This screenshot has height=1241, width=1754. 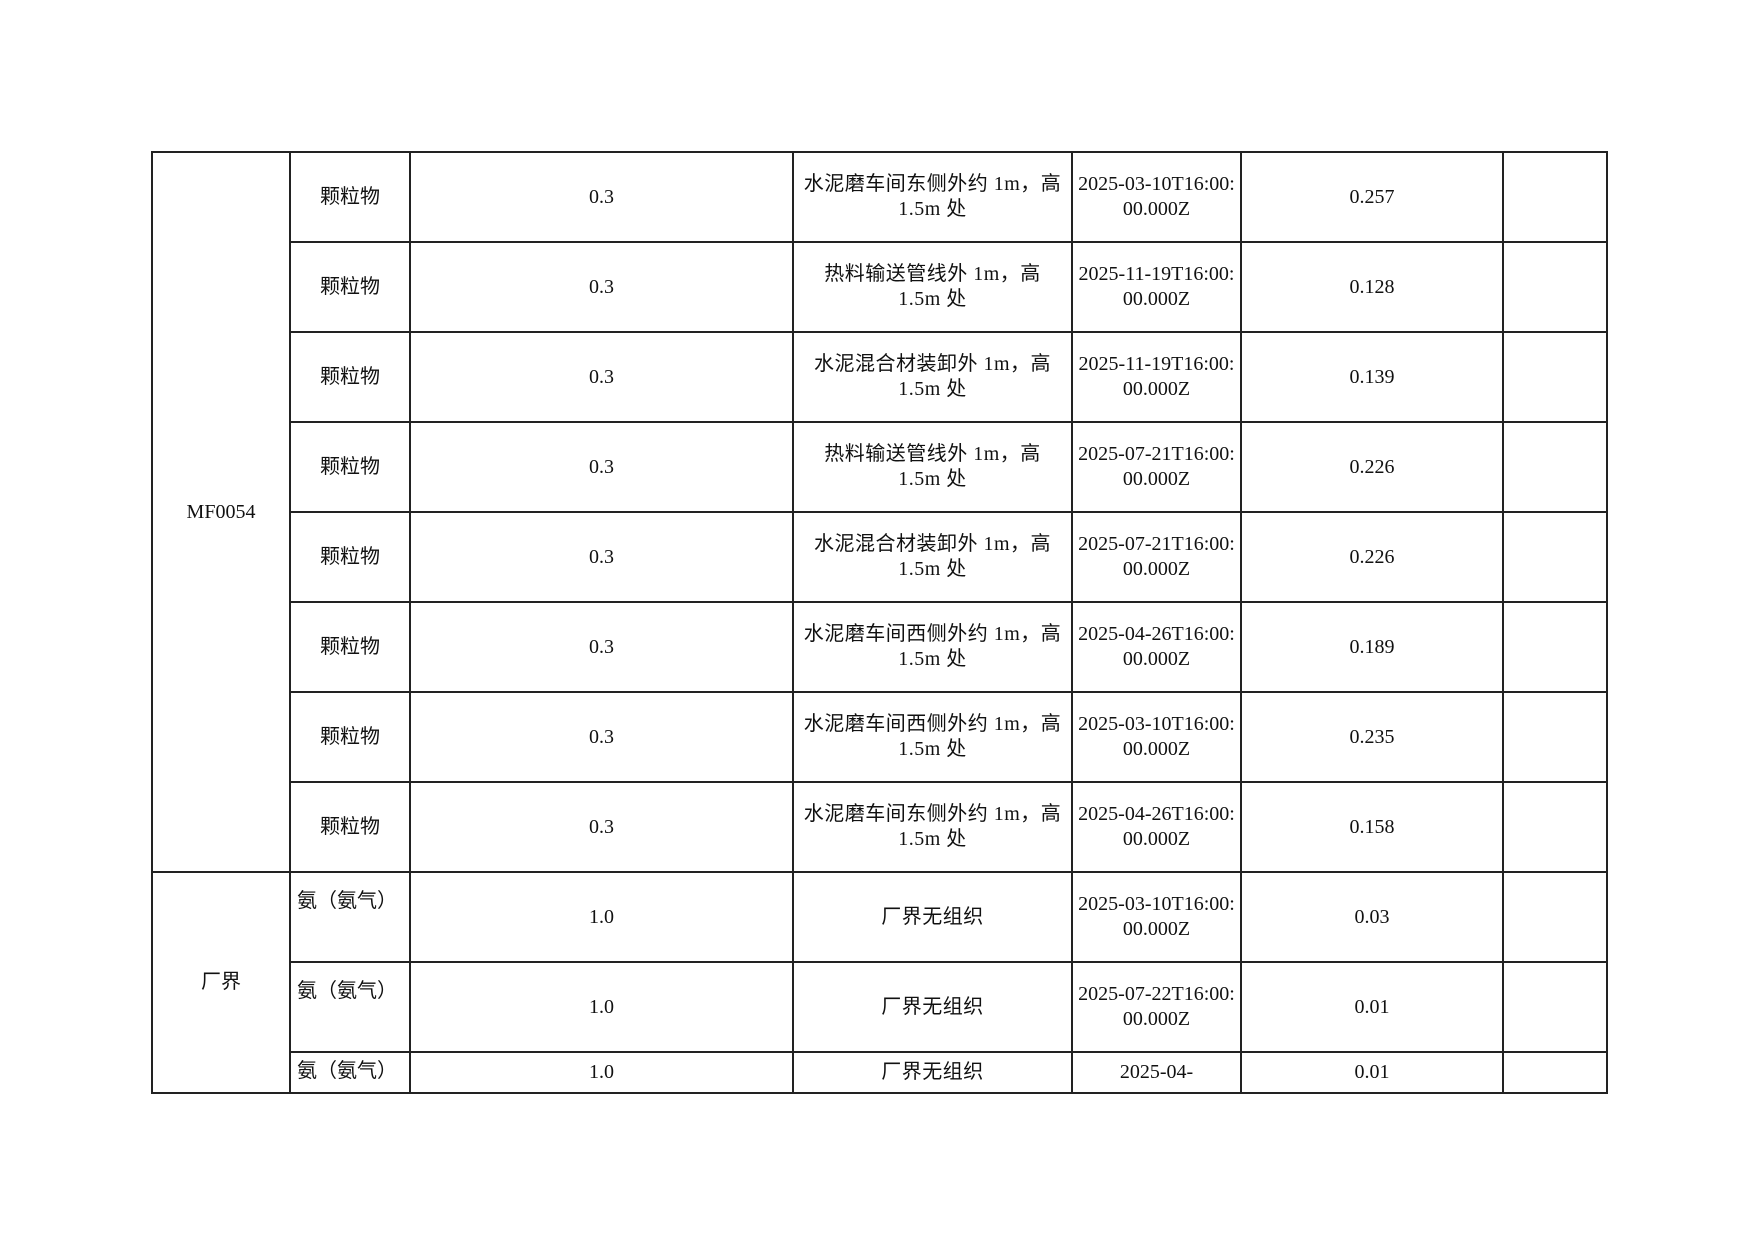 I want to click on value-cell: 0.189, so click(x=1372, y=647).